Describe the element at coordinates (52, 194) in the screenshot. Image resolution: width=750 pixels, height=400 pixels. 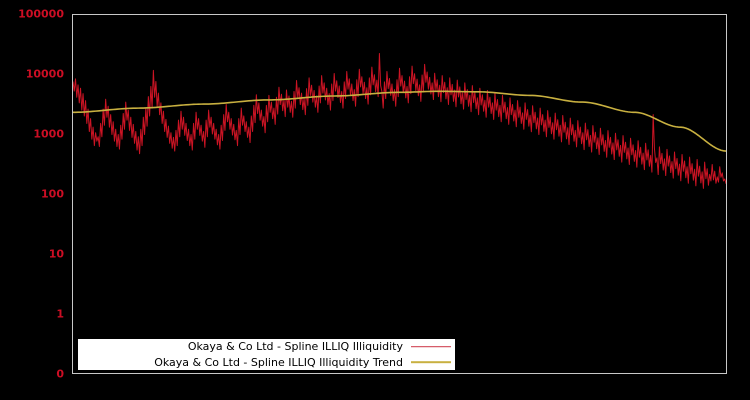
I see `y-tick-100: 100` at that location.